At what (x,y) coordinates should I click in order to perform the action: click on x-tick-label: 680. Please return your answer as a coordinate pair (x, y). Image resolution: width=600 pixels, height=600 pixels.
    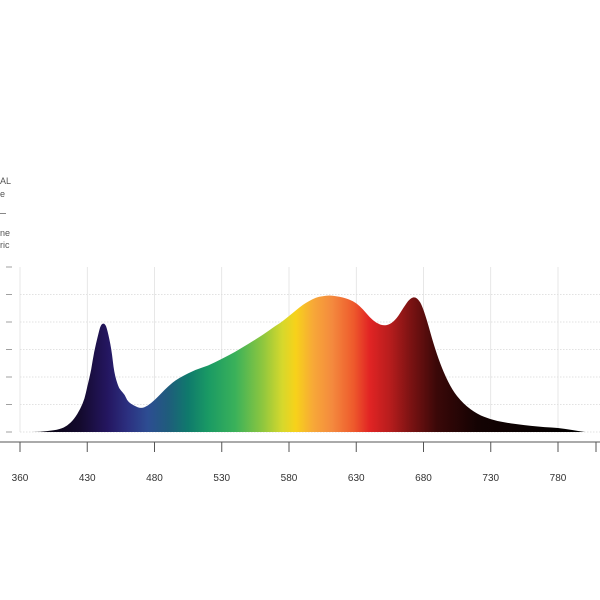
    Looking at the image, I should click on (423, 478).